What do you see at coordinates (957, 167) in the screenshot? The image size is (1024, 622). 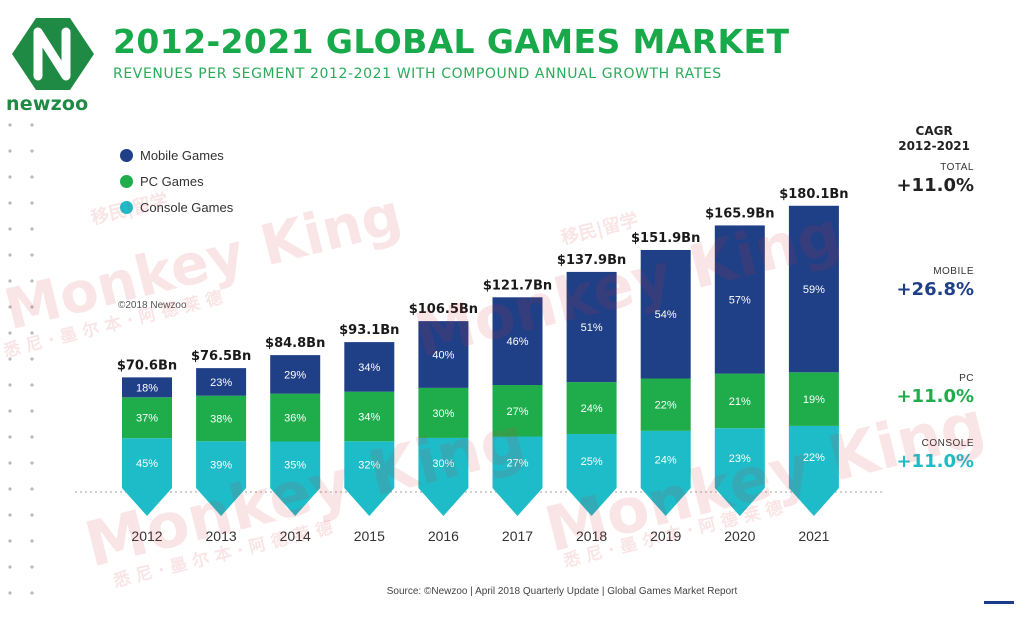 I see `cagr-total-label: TOTAL` at bounding box center [957, 167].